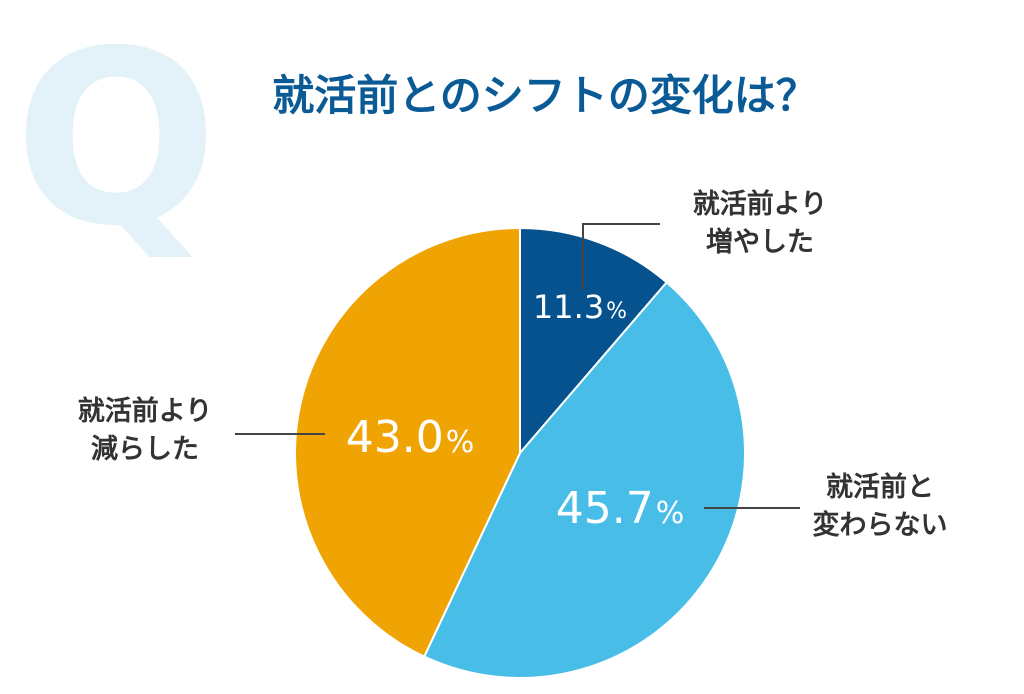  I want to click on value-label-decreased: 43.0%, so click(410, 437).